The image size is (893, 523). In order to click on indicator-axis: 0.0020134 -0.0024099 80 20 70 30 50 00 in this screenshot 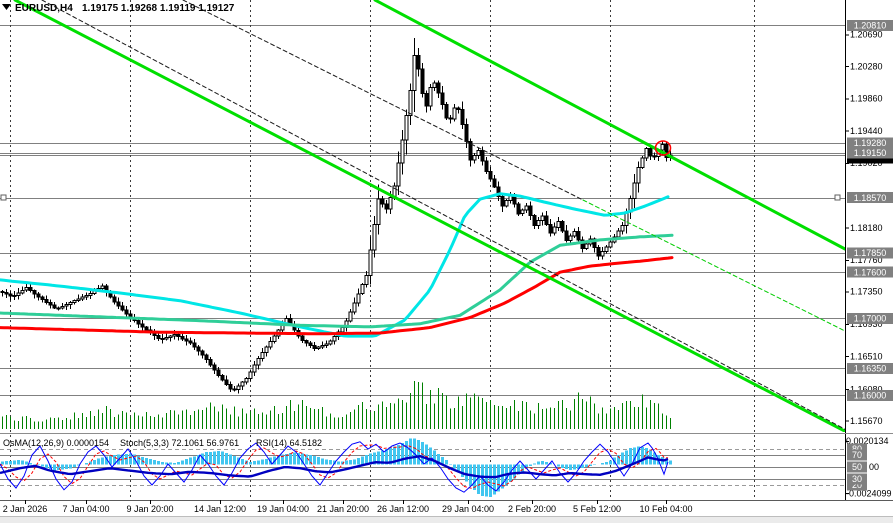, I will do `click(868, 467)`.